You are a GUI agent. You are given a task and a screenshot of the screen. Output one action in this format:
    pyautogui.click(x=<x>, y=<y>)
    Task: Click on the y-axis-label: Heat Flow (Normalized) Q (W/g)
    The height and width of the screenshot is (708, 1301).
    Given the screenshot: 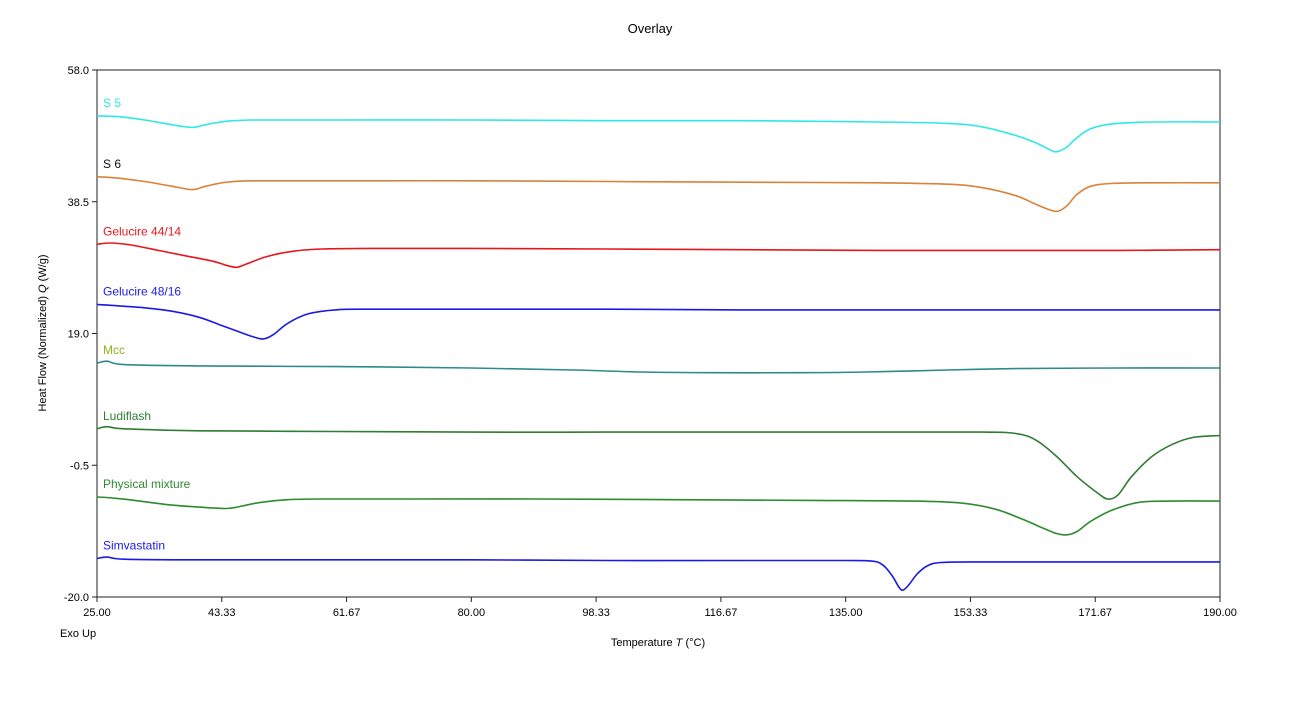 What is the action you would take?
    pyautogui.click(x=43, y=332)
    